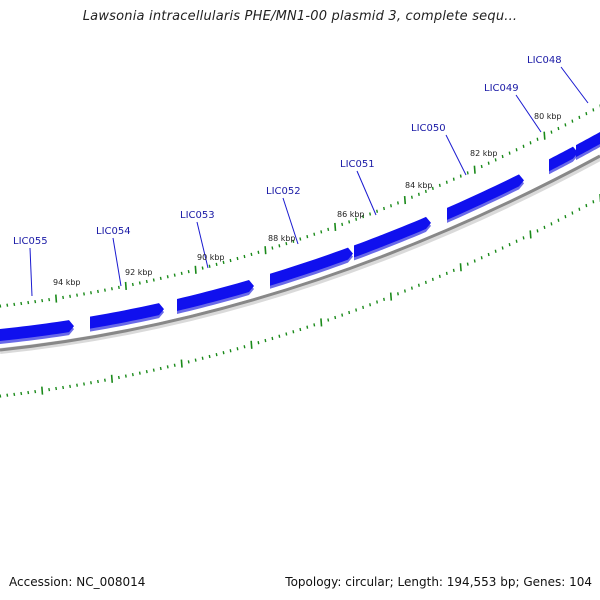 The width and height of the screenshot is (600, 600). What do you see at coordinates (139, 272) in the screenshot?
I see `kbp-label: 92 kbp` at bounding box center [139, 272].